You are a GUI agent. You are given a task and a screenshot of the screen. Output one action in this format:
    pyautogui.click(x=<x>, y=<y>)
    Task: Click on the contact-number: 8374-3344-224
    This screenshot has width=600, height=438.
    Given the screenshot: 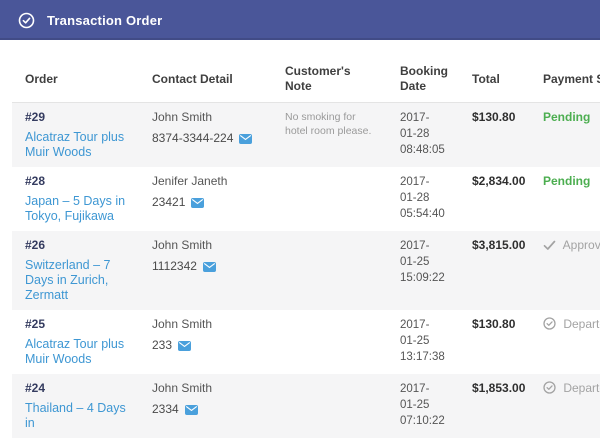 What is the action you would take?
    pyautogui.click(x=192, y=138)
    